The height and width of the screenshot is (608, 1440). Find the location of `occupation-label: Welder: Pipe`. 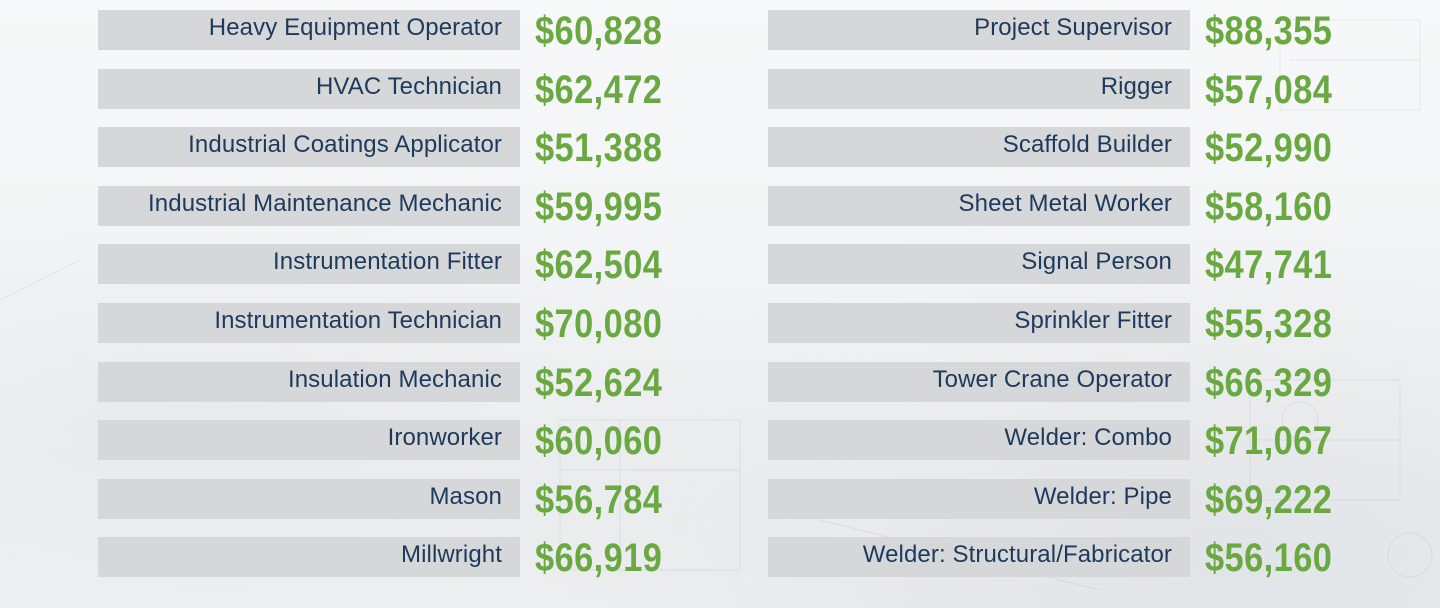

occupation-label: Welder: Pipe is located at coordinates (1102, 496).